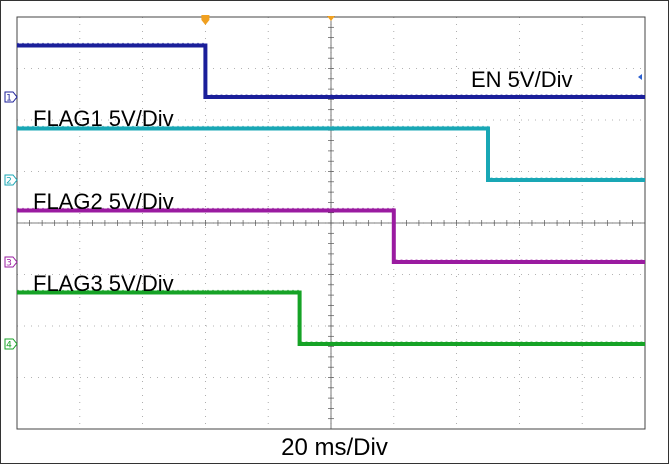 This screenshot has height=464, width=669. I want to click on trigger-position-marker, so click(205, 20).